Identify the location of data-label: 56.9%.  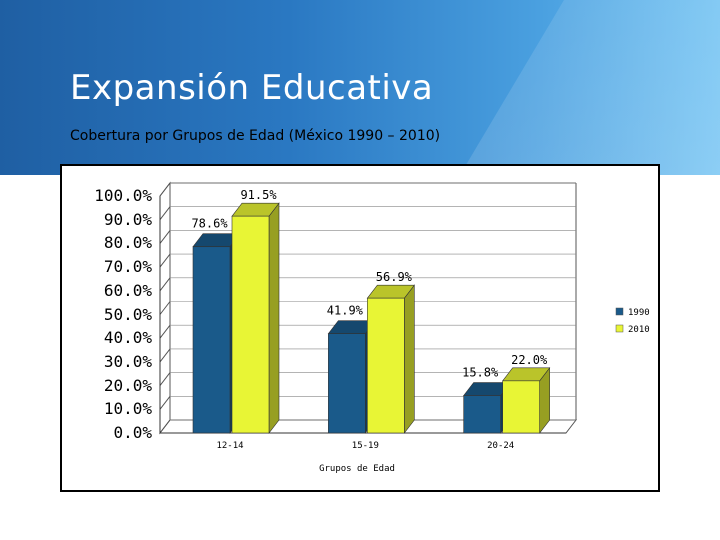
(394, 277).